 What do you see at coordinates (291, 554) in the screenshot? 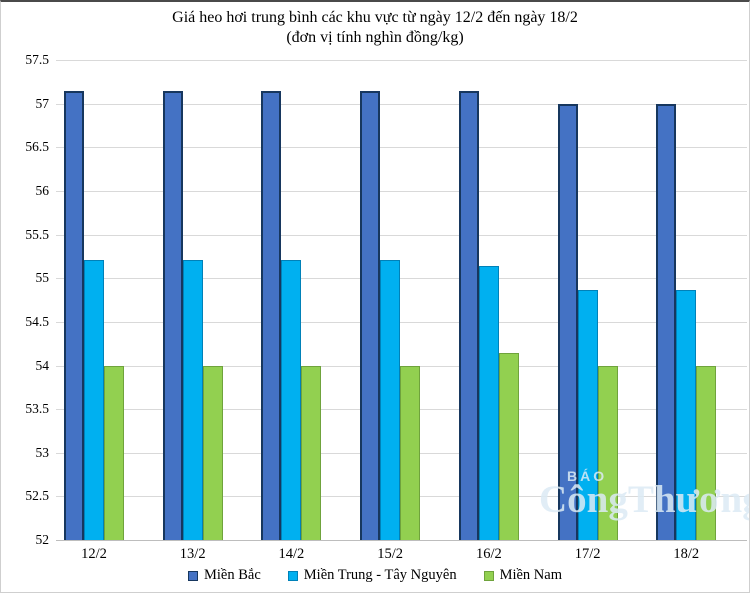
I see `x-tick-label-14-2: 14/2` at bounding box center [291, 554].